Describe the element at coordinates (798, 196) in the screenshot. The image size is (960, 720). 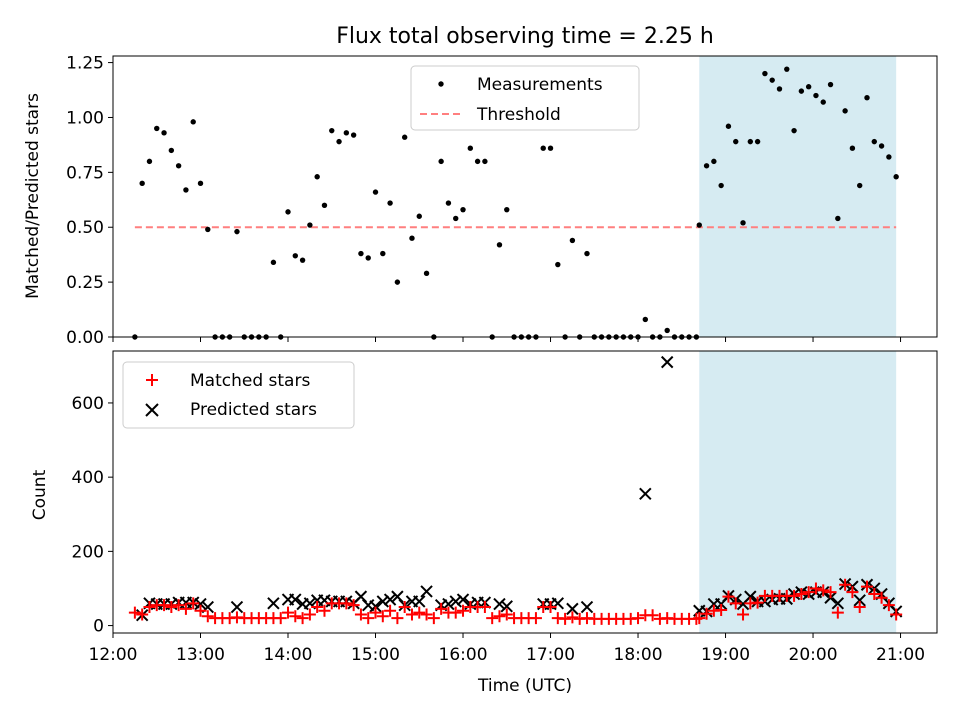
I see `top-highlight-span` at that location.